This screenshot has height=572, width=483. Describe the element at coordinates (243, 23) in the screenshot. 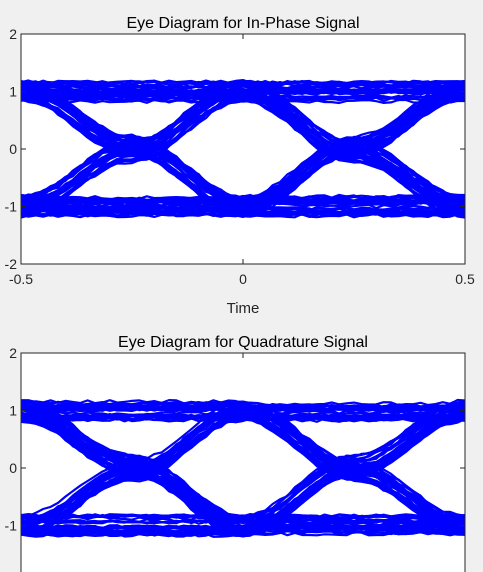

I see `inphase-chart-title: Eye Diagram for In-Phase Signal` at that location.